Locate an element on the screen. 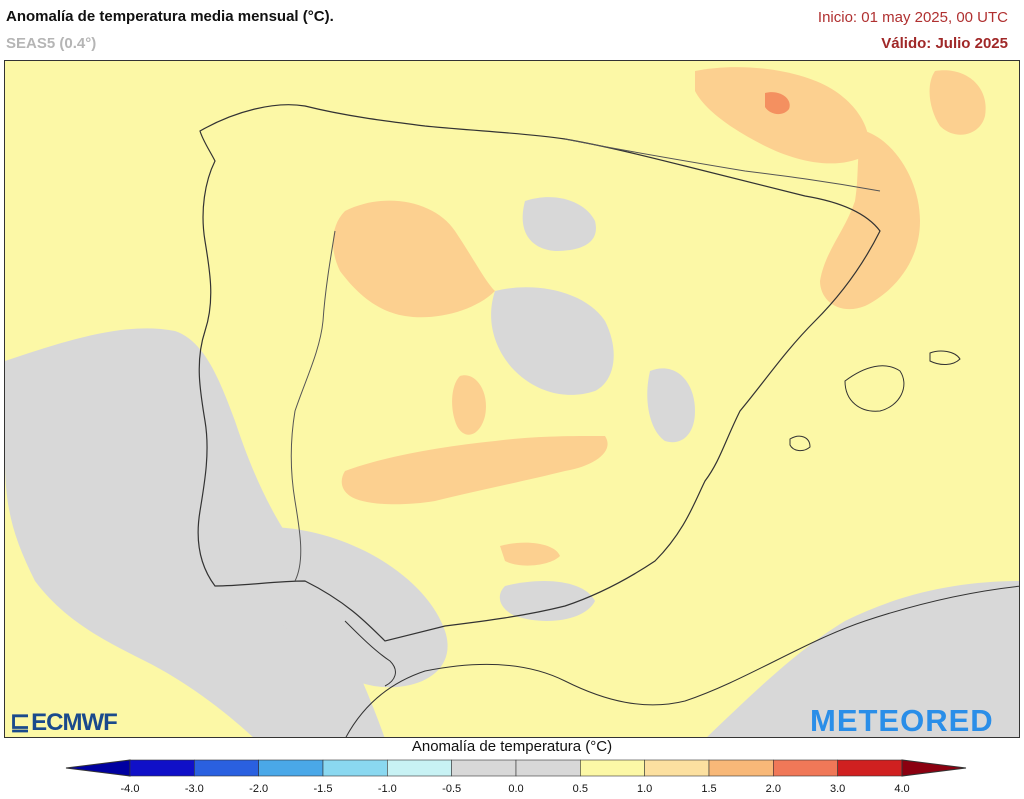 The width and height of the screenshot is (1024, 799). mallorca-island is located at coordinates (874, 388).